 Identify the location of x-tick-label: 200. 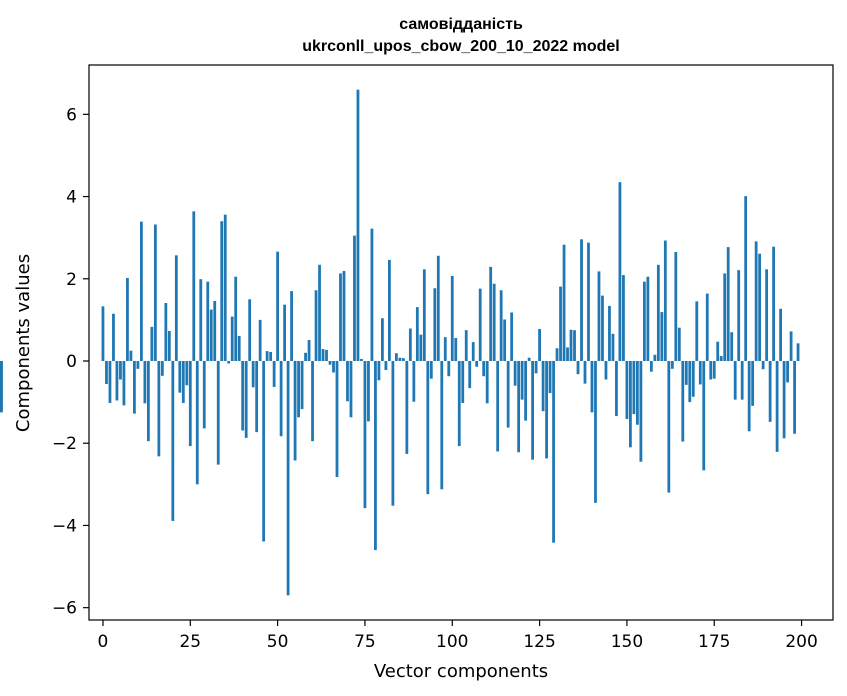
(801, 642).